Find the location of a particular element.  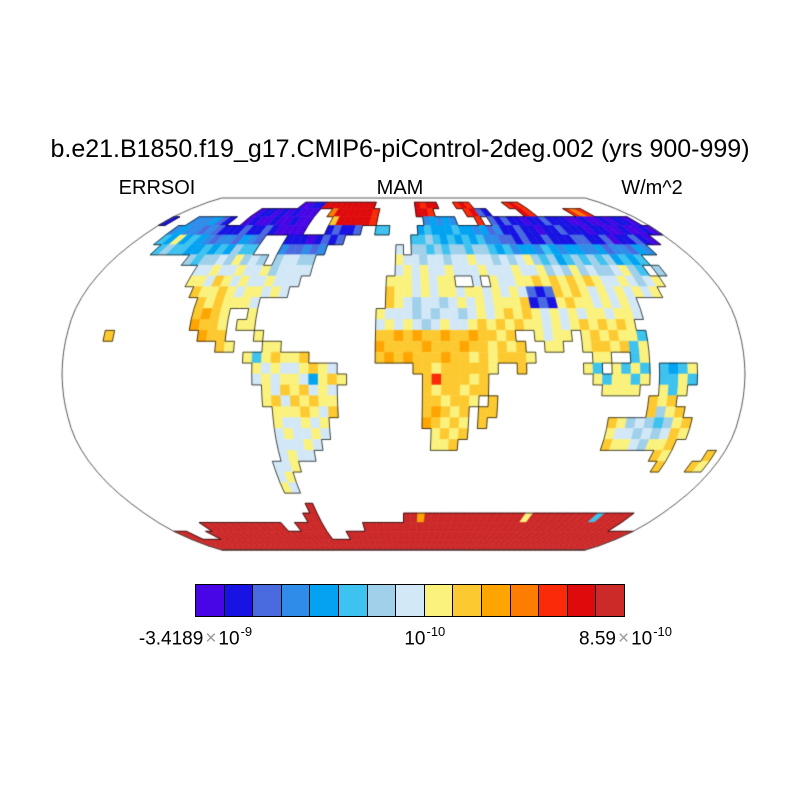

colorbar-tick-0: -3.4189 × 10⁻⁹ is located at coordinates (195, 636).